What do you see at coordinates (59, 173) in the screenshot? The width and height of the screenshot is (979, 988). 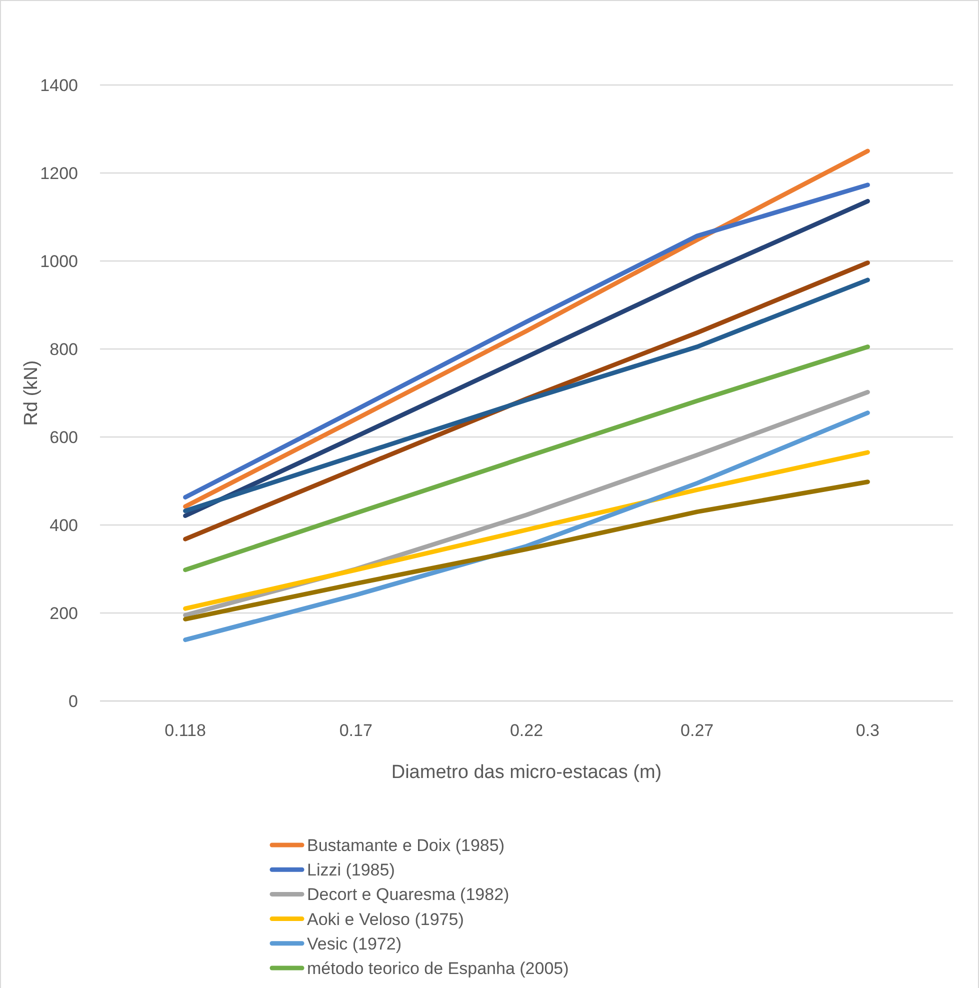 I see `y-tick-label: 1200` at bounding box center [59, 173].